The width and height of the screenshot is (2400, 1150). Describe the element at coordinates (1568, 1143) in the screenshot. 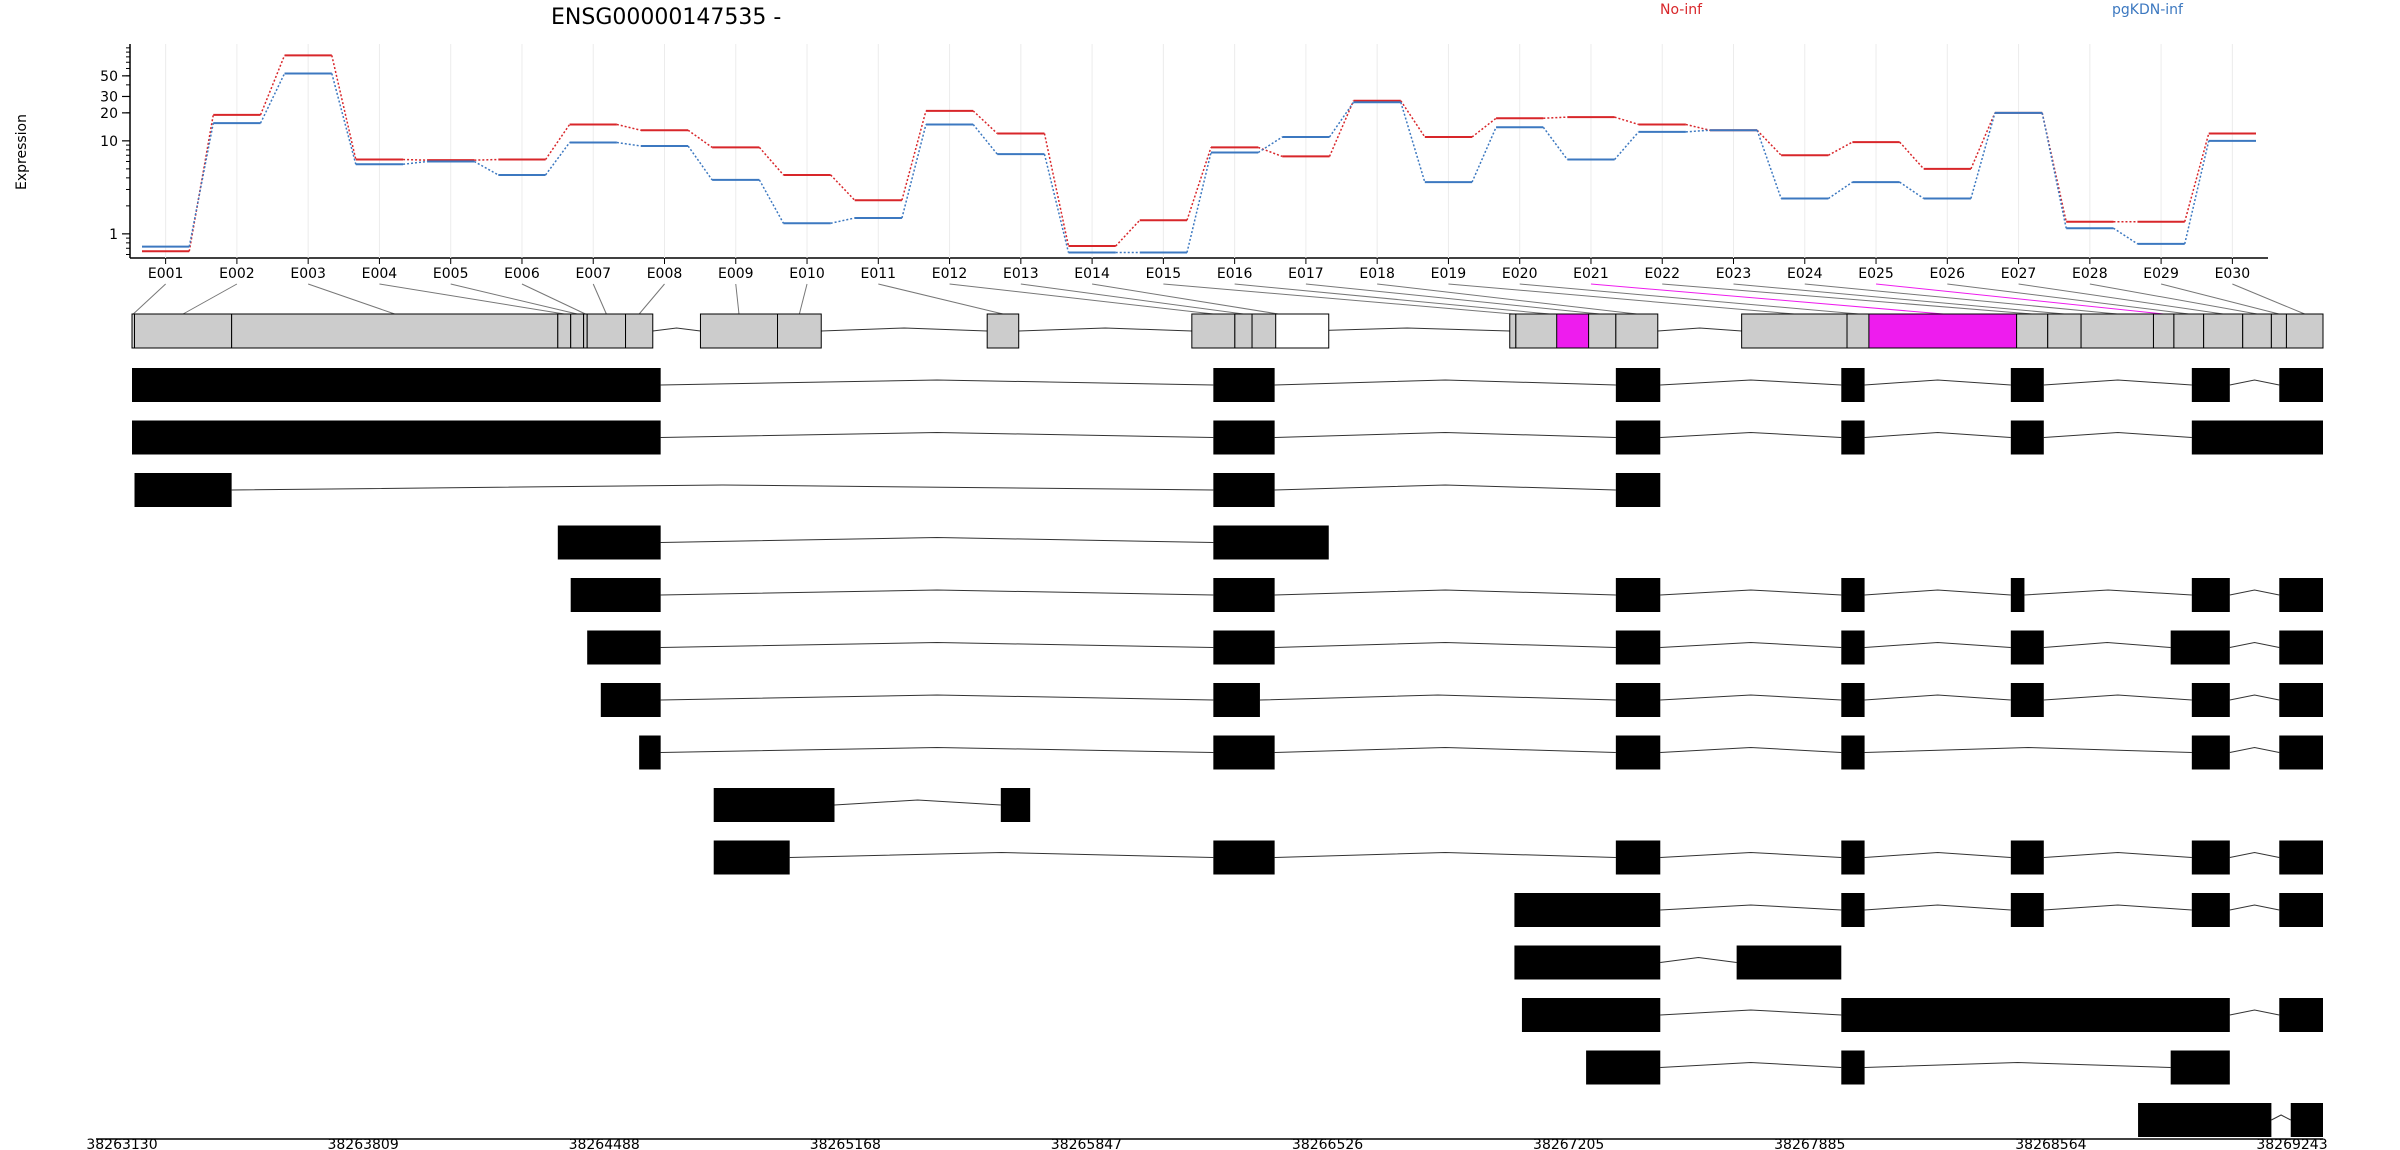

I see `coordinate-label: 38267205` at that location.